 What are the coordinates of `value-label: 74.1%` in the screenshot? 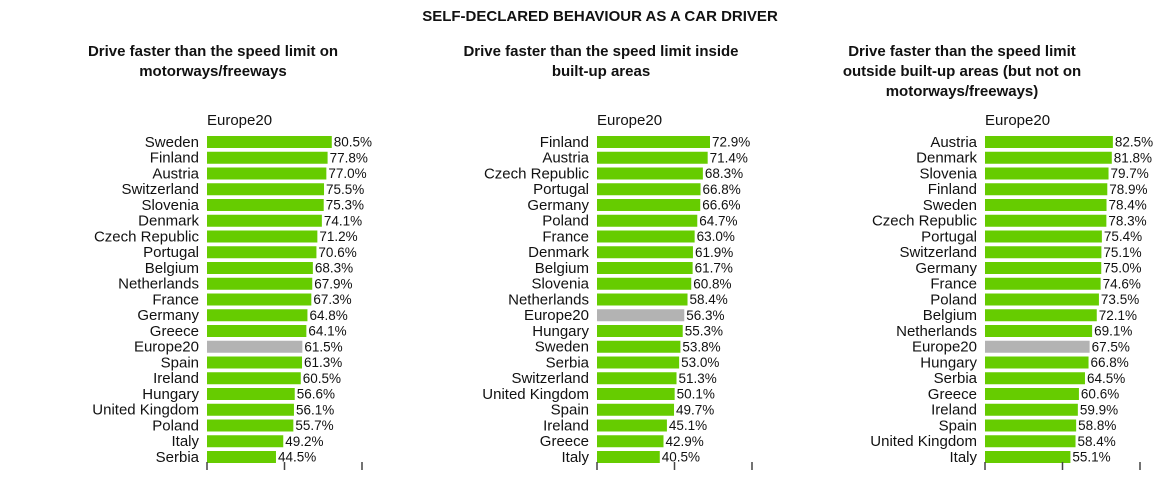 It's located at (343, 220).